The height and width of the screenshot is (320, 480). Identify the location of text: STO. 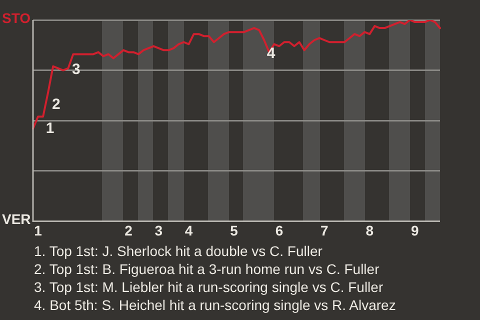
(16, 18).